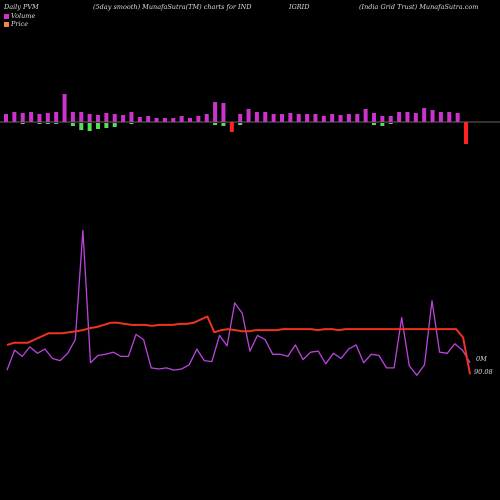 Image resolution: width=500 pixels, height=500 pixels. I want to click on volume-zero-label: 0M, so click(481, 359).